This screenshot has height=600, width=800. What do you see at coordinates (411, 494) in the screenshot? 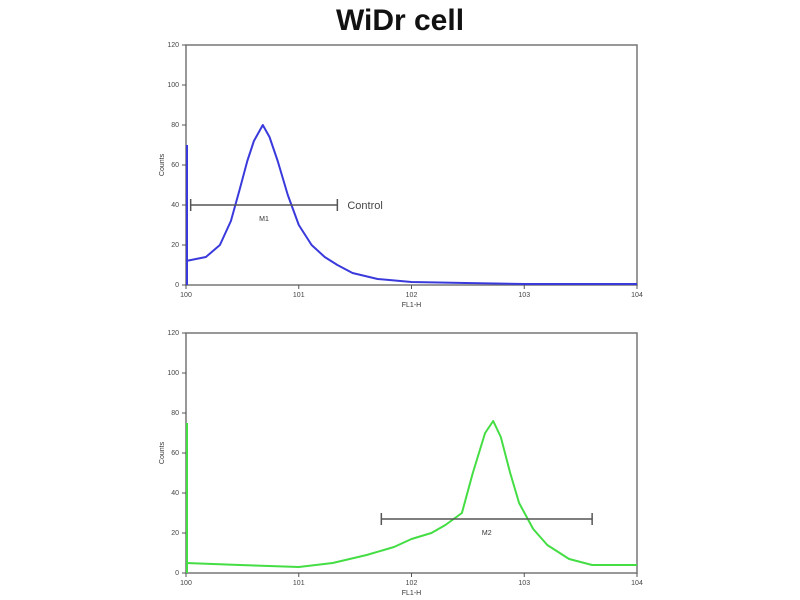
I see `histogram-line` at bounding box center [411, 494].